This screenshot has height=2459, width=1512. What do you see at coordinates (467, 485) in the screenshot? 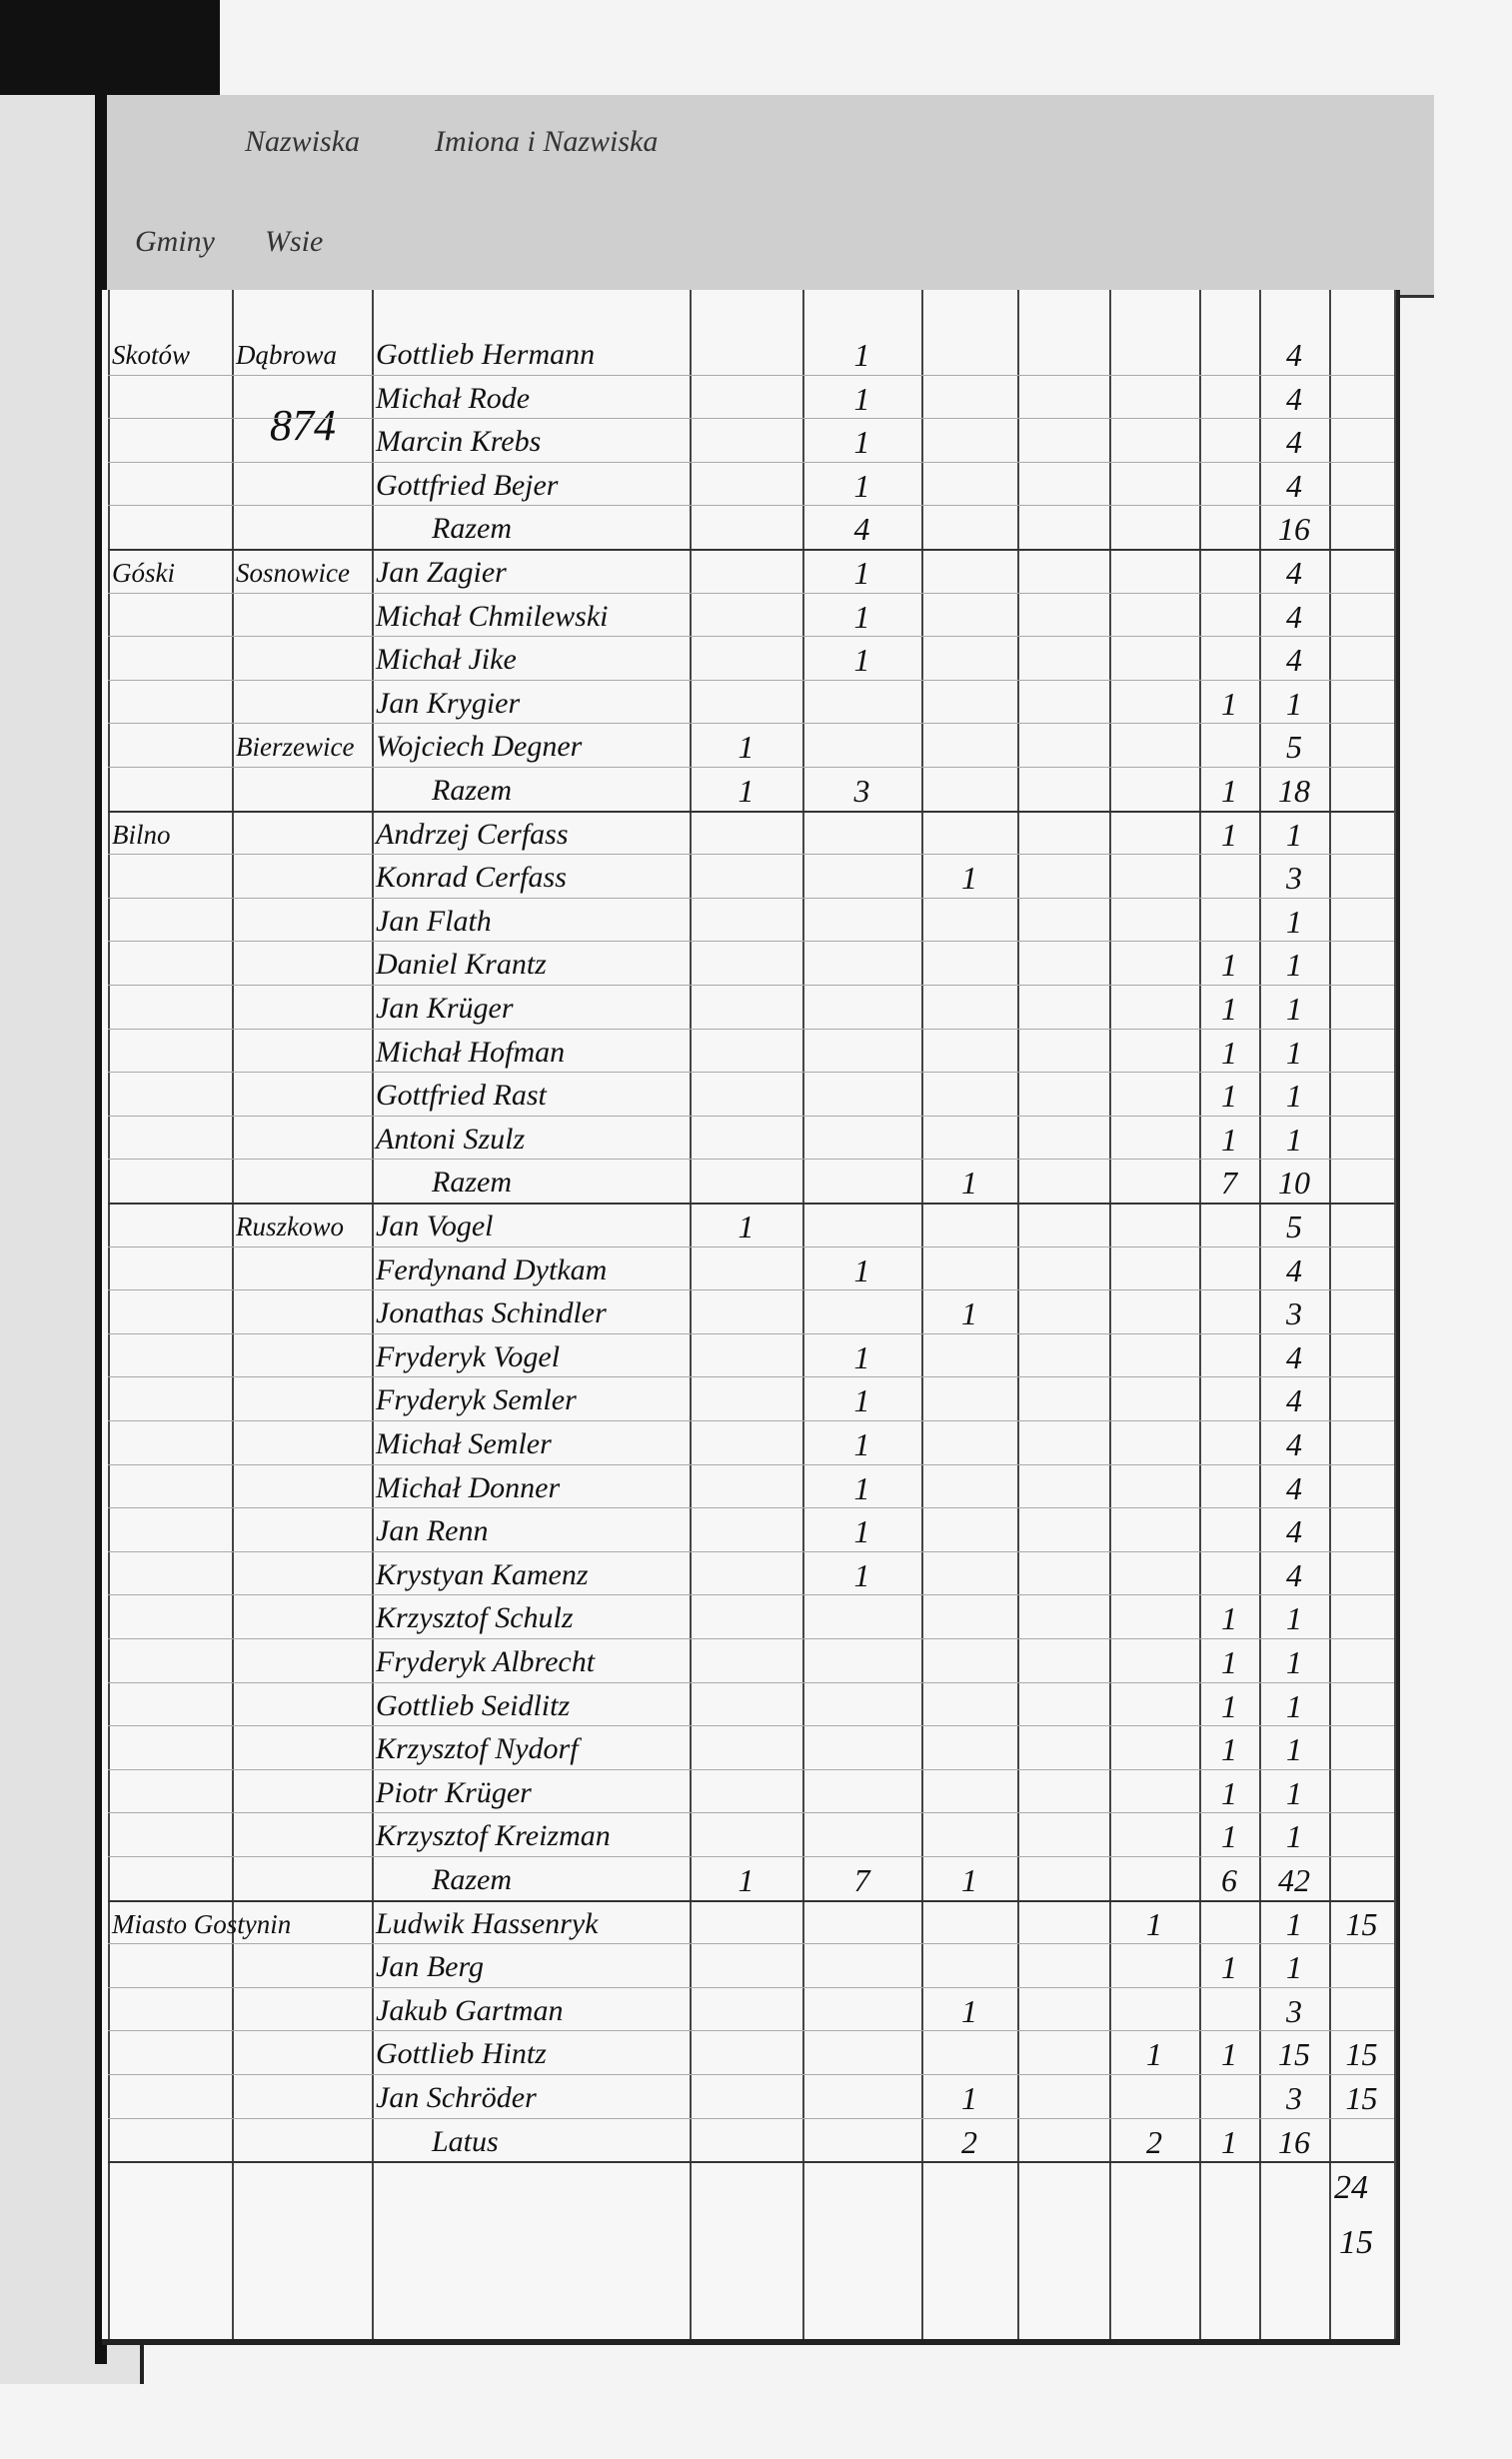
I see `person-name: Gottfried Bejer` at bounding box center [467, 485].